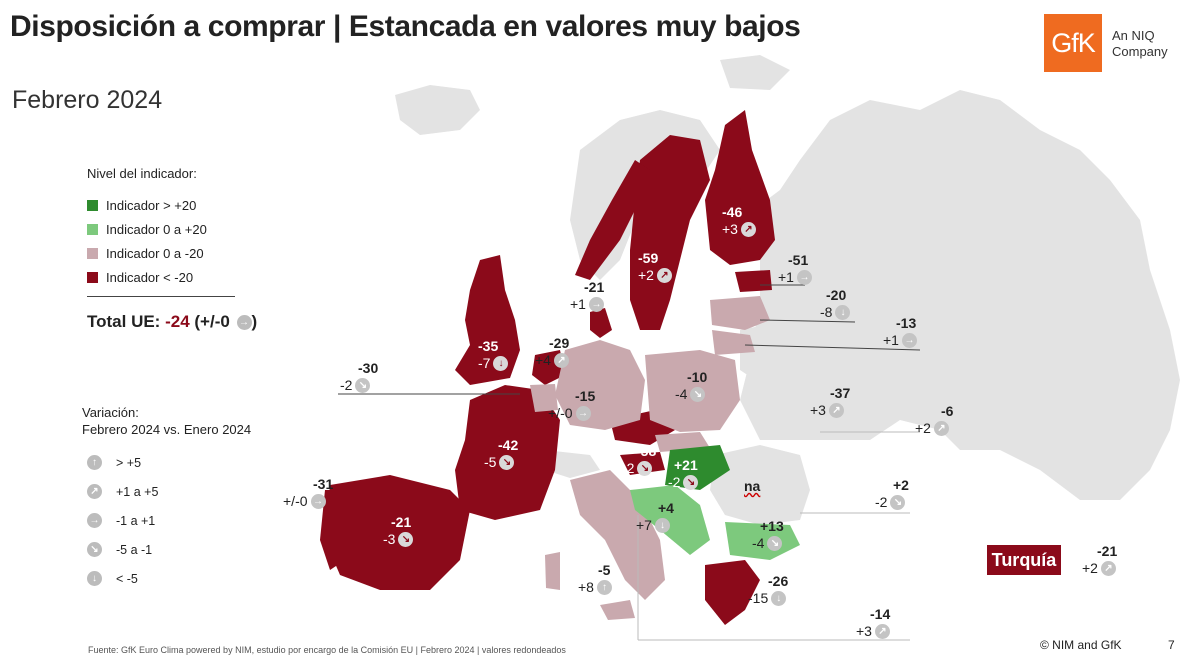  I want to click on country-value: -20, so click(836, 295).